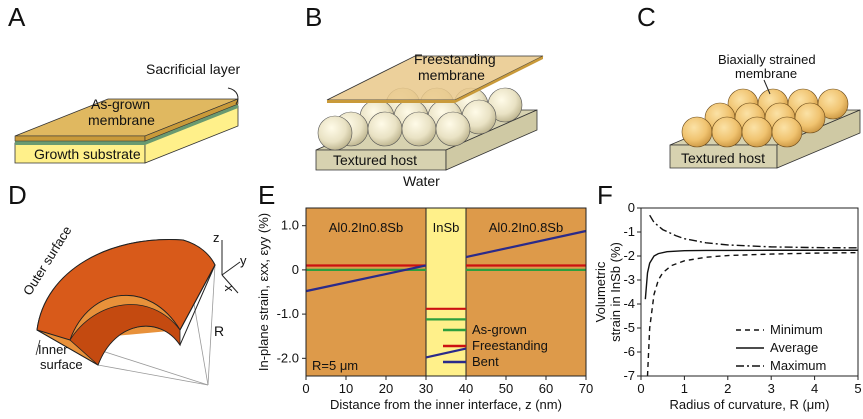  Describe the element at coordinates (429, 113) in the screenshot. I see `panel-b-diagram` at that location.